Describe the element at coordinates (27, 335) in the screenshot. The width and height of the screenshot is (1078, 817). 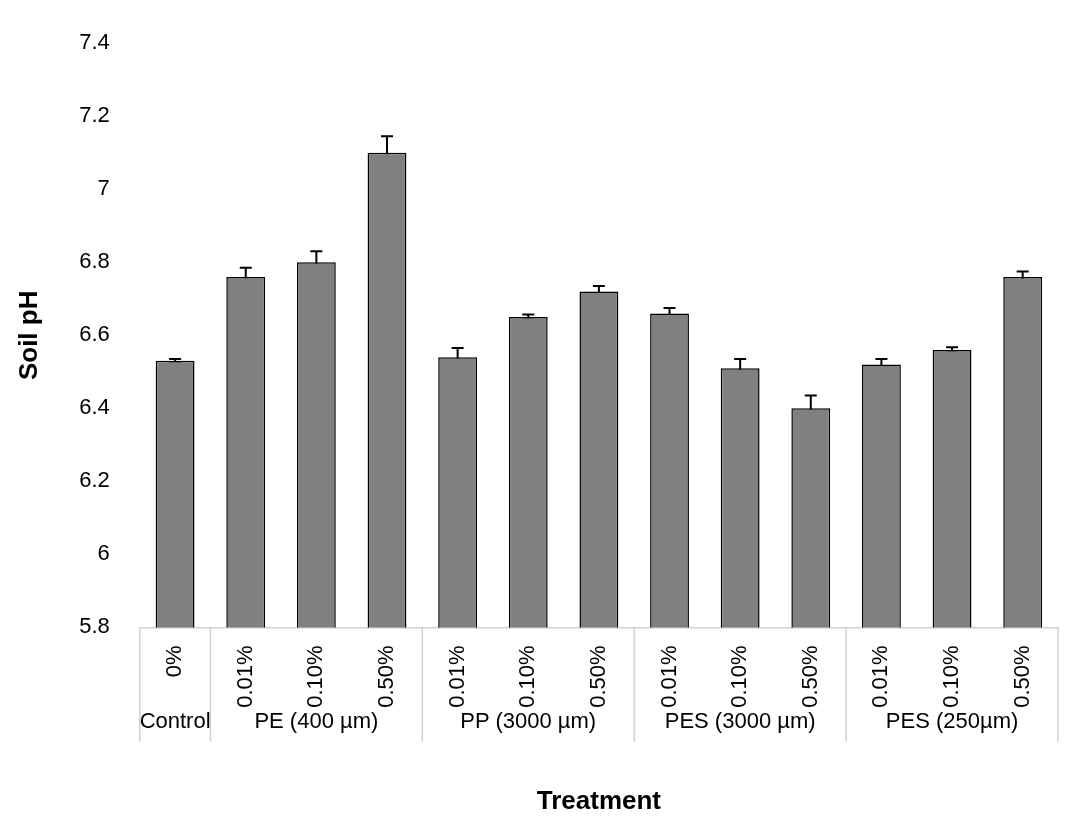
I see `y-axis-title: Soil pH` at that location.